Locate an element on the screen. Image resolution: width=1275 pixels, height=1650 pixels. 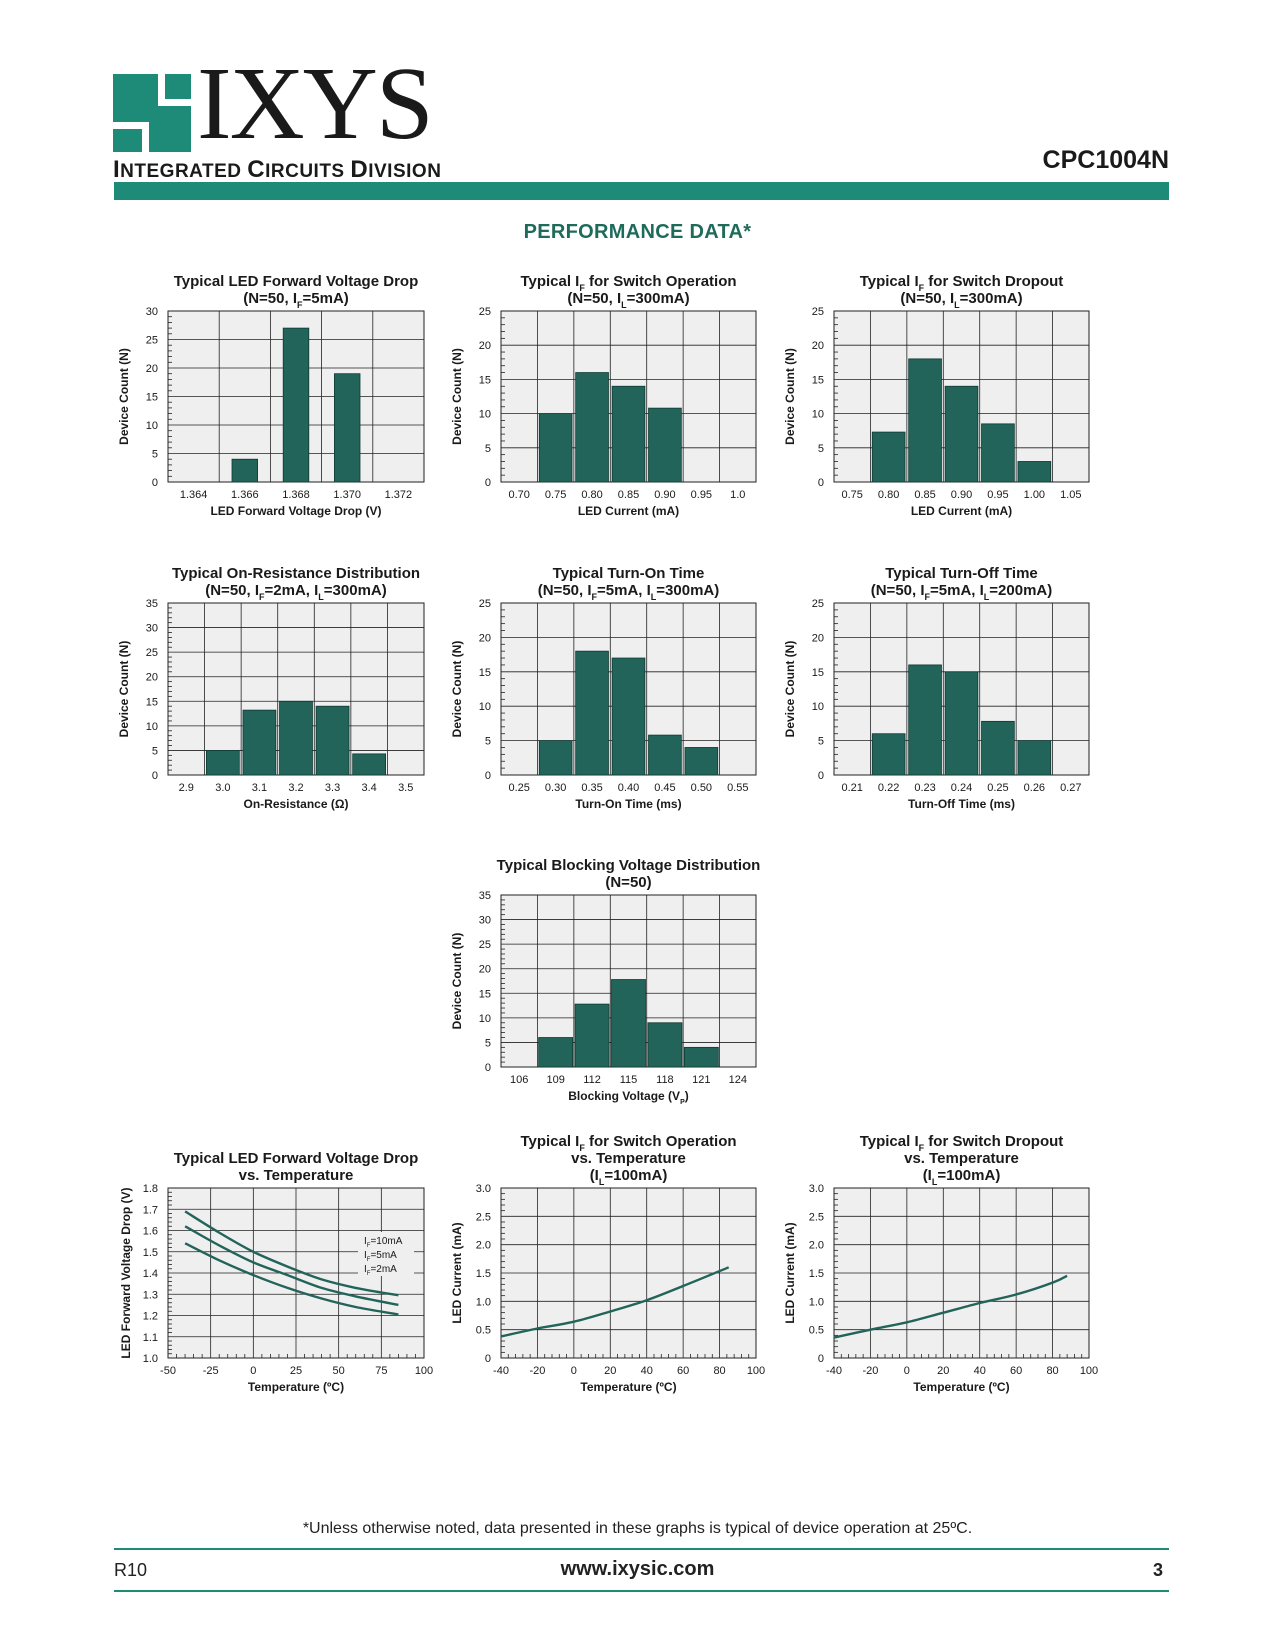
x-tick-label: 3.2 is located at coordinates (295, 788).